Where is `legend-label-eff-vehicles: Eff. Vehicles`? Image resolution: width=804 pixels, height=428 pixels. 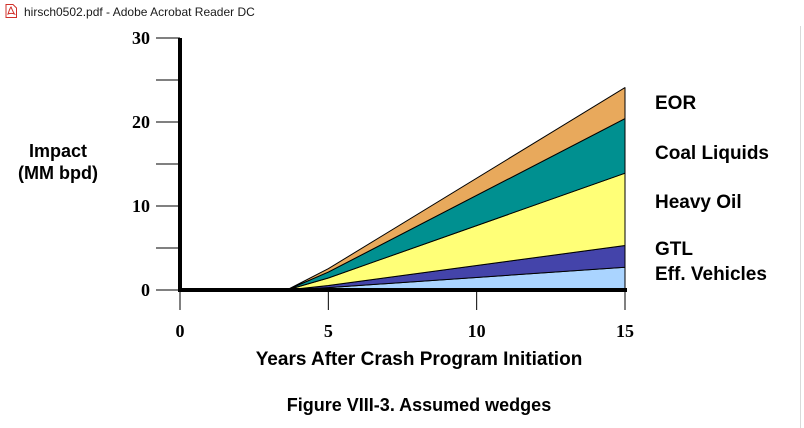 legend-label-eff-vehicles: Eff. Vehicles is located at coordinates (711, 274).